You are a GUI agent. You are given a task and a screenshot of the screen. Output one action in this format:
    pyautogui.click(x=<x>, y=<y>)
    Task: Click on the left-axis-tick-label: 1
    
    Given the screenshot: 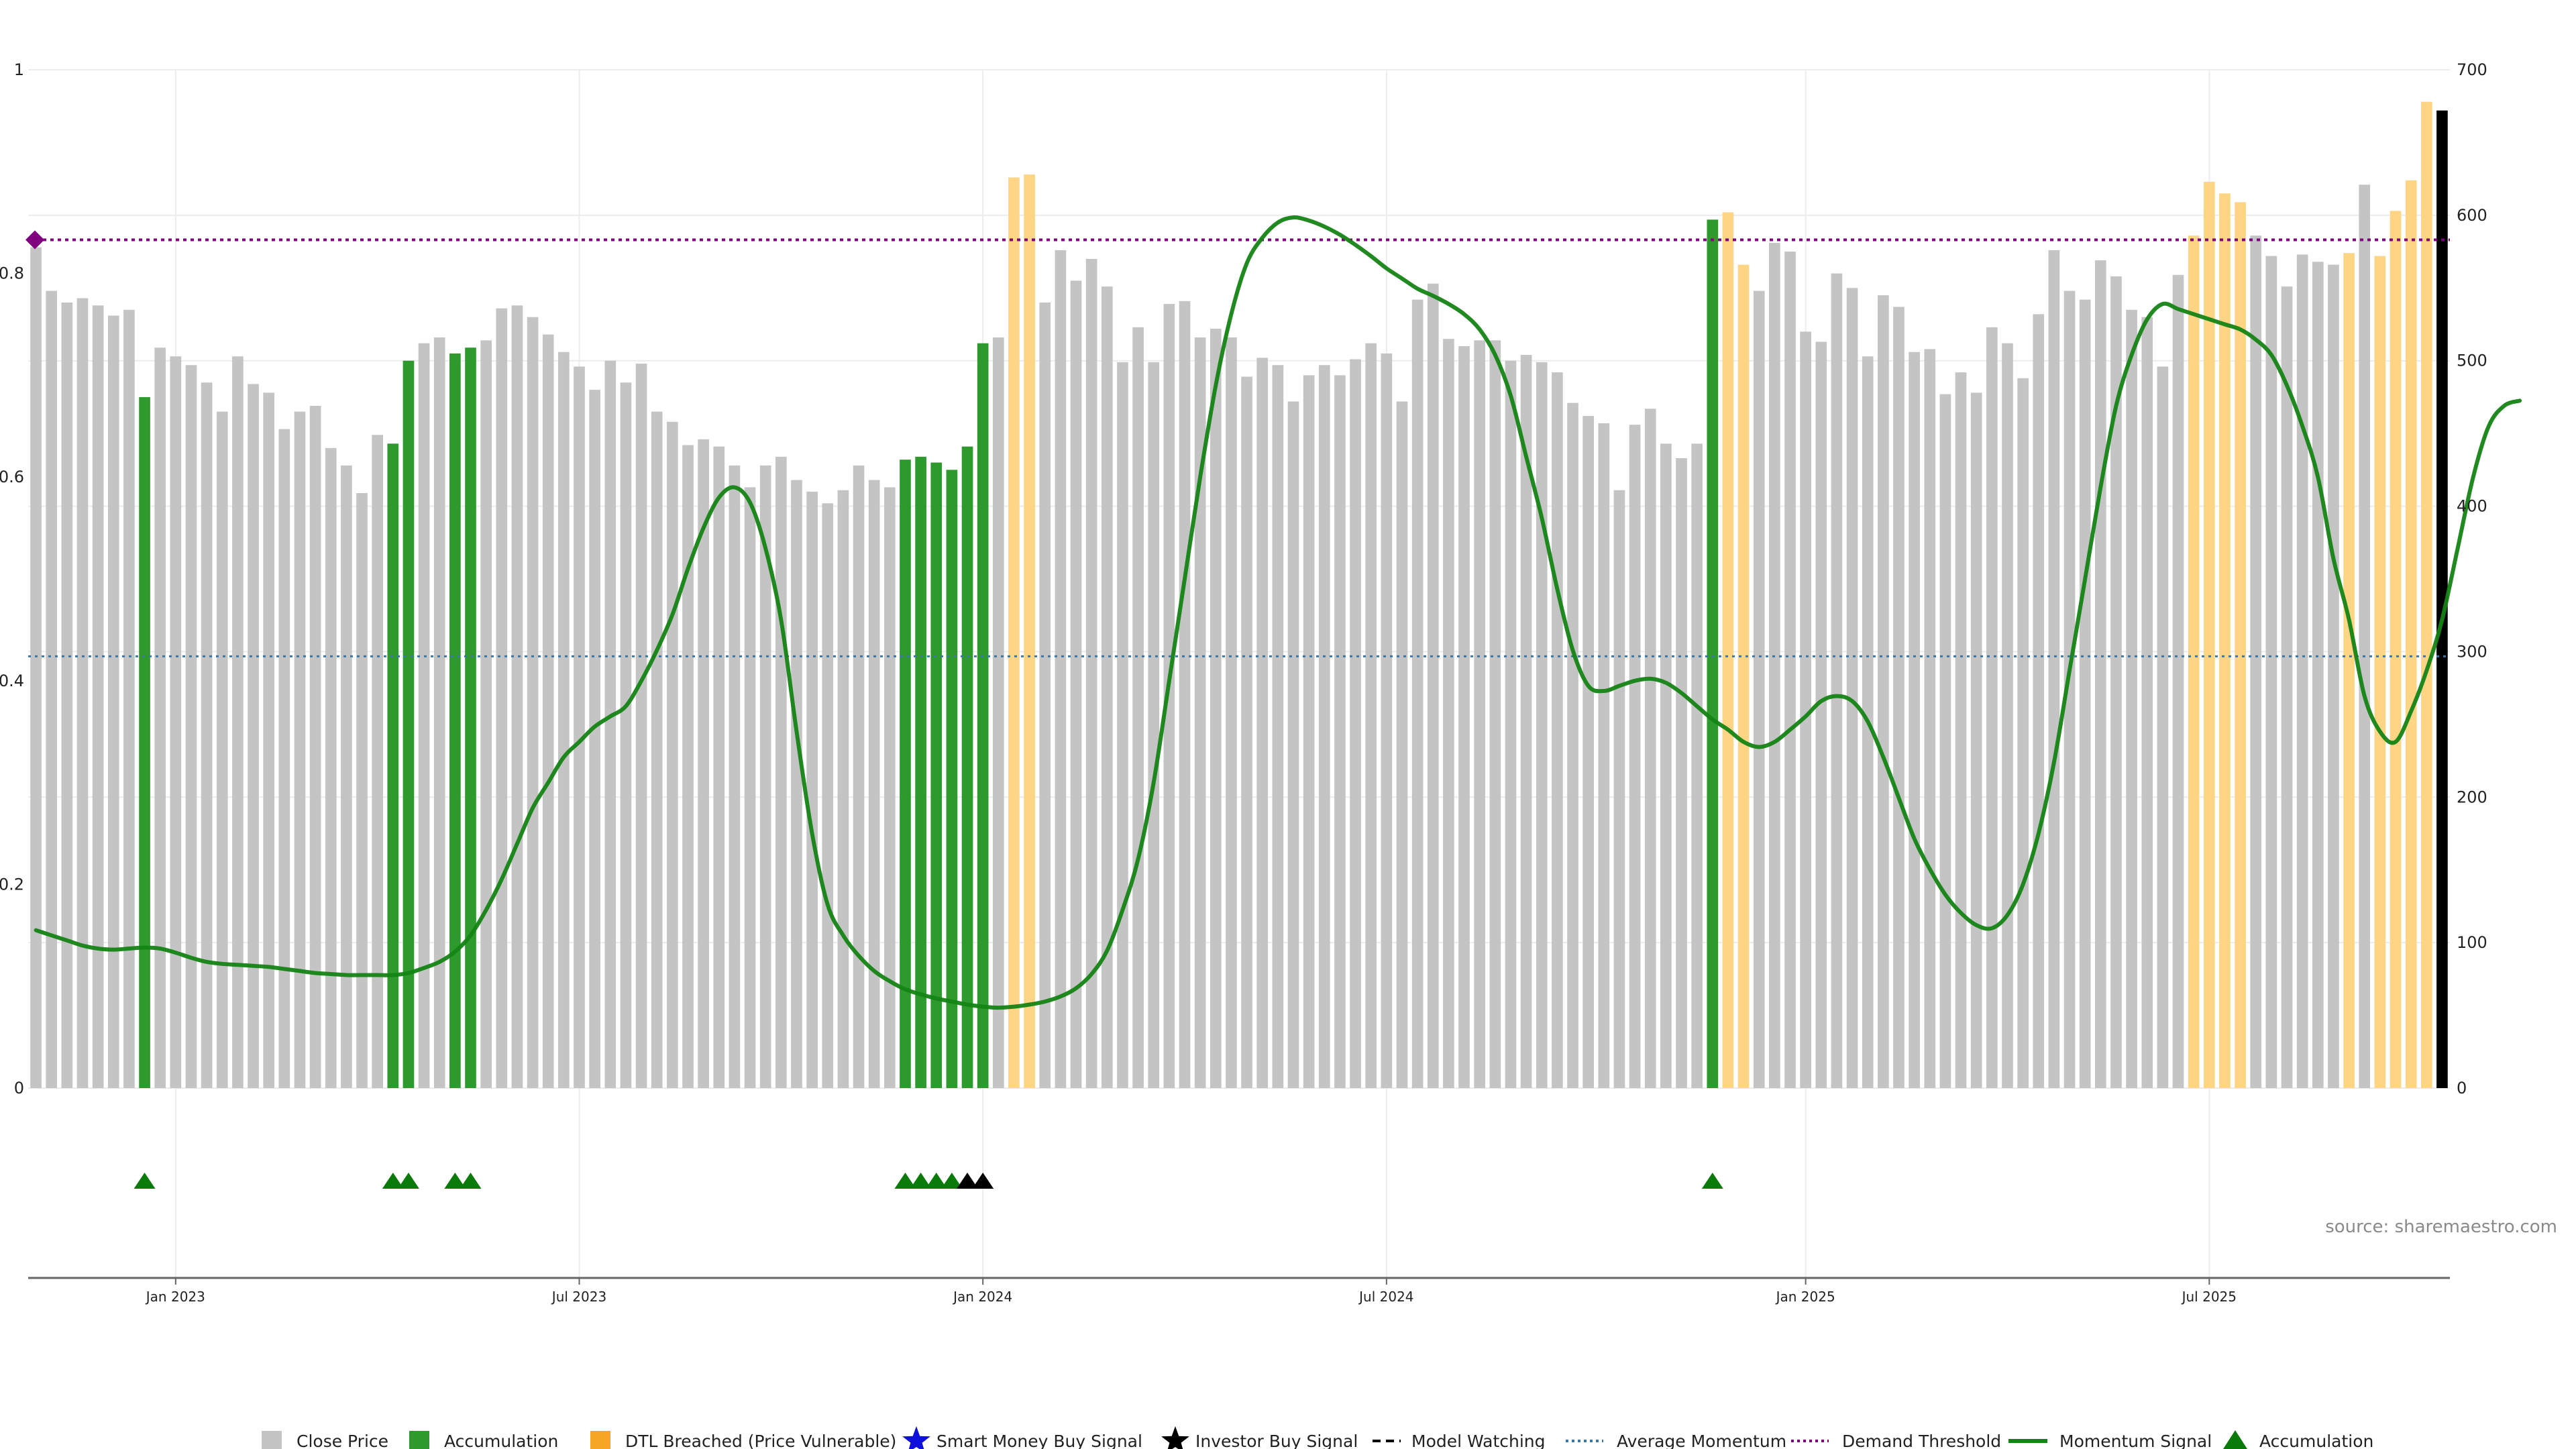 What is the action you would take?
    pyautogui.click(x=19, y=69)
    